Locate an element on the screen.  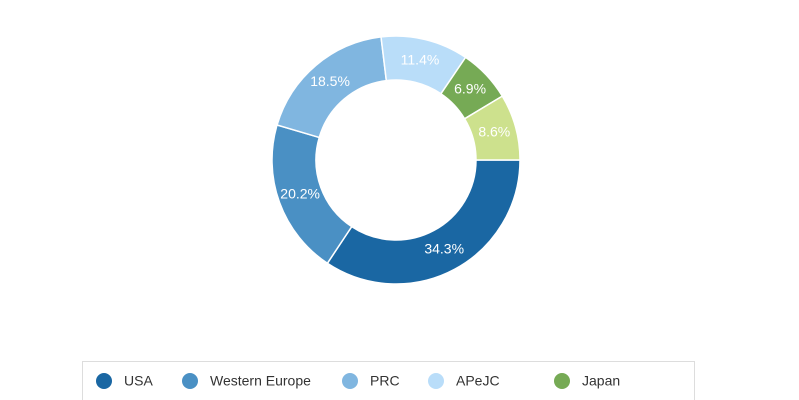
data-label: 18.5% is located at coordinates (330, 81).